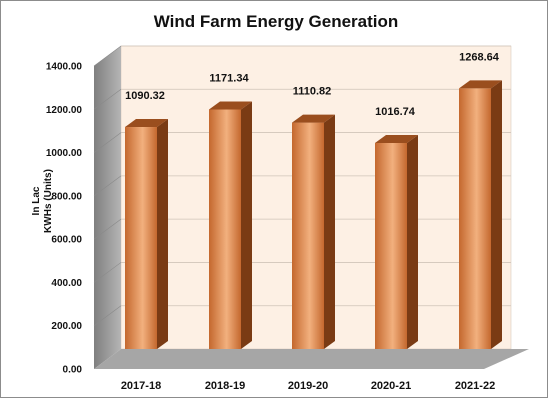 This screenshot has height=401, width=550. Describe the element at coordinates (66, 283) in the screenshot. I see `y-tick-label: 400.00` at that location.